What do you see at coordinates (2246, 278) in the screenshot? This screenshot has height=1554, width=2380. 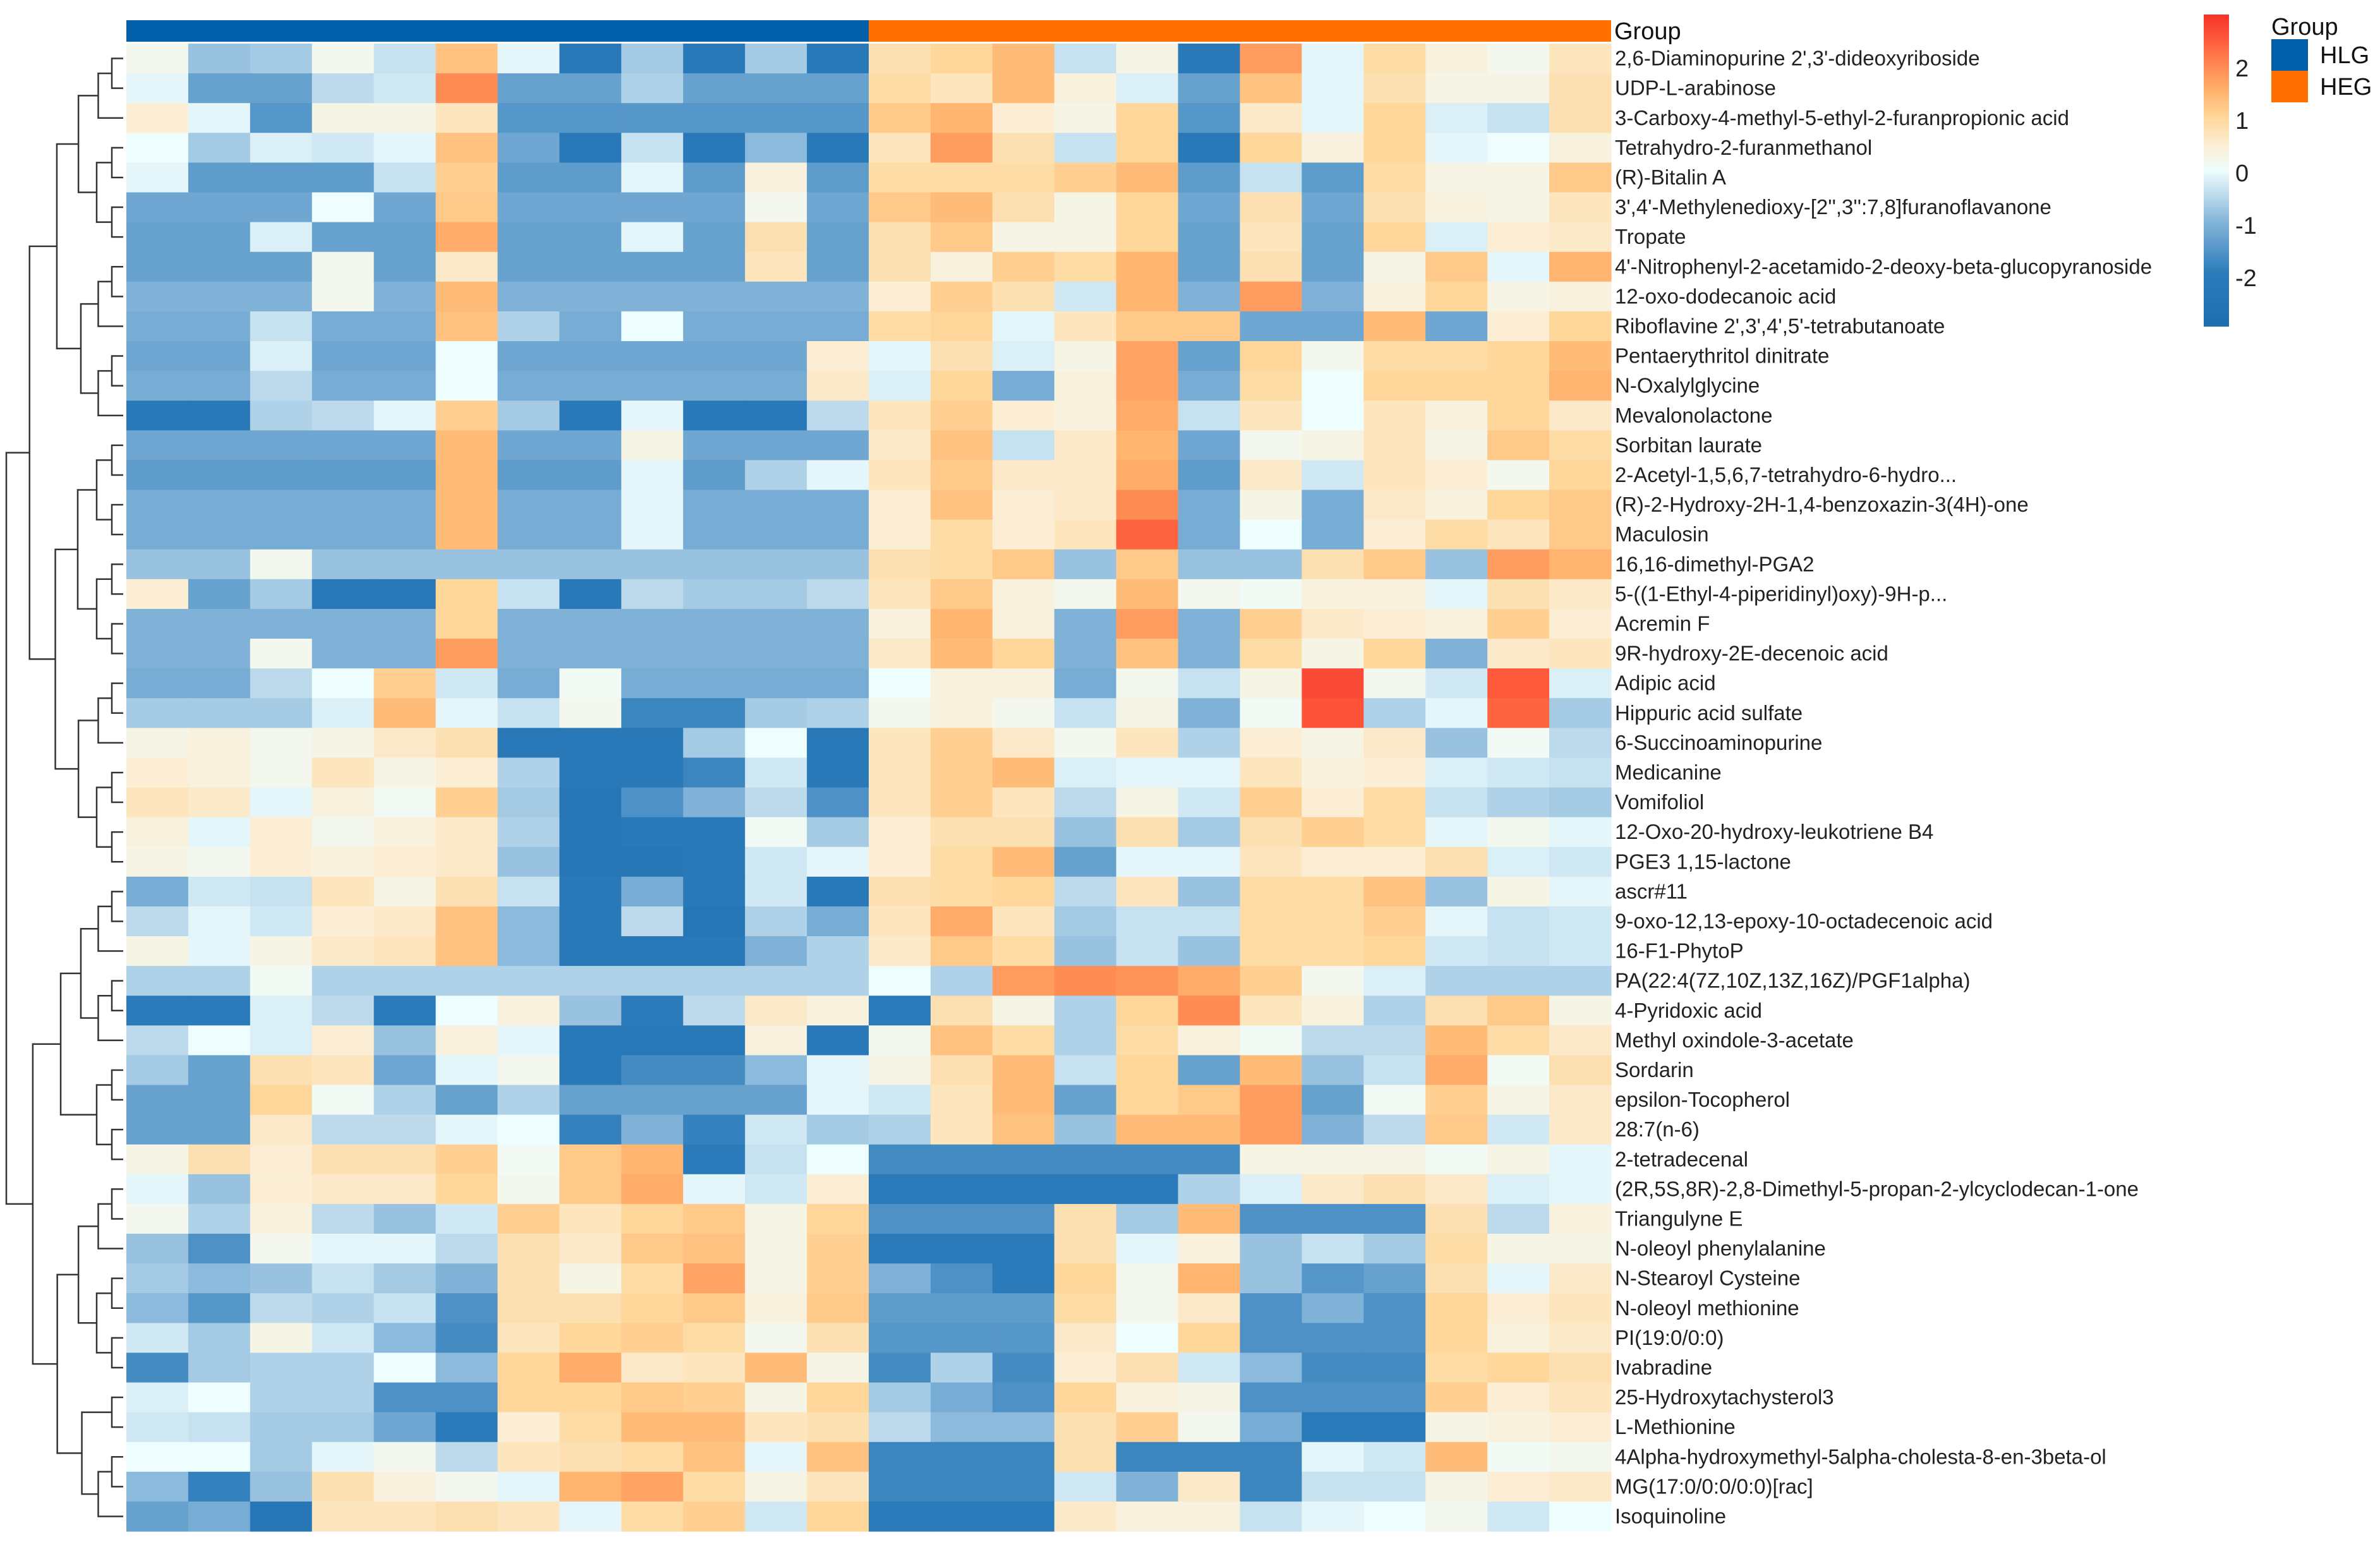 I see `color-scale-tick-label: -2` at bounding box center [2246, 278].